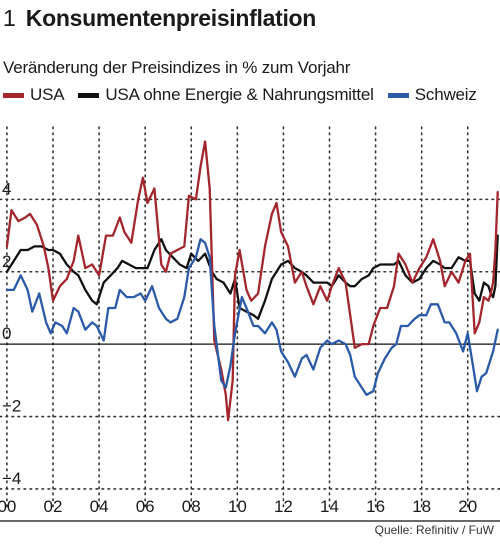  What do you see at coordinates (237, 506) in the screenshot?
I see `x-tick-label: 10` at bounding box center [237, 506].